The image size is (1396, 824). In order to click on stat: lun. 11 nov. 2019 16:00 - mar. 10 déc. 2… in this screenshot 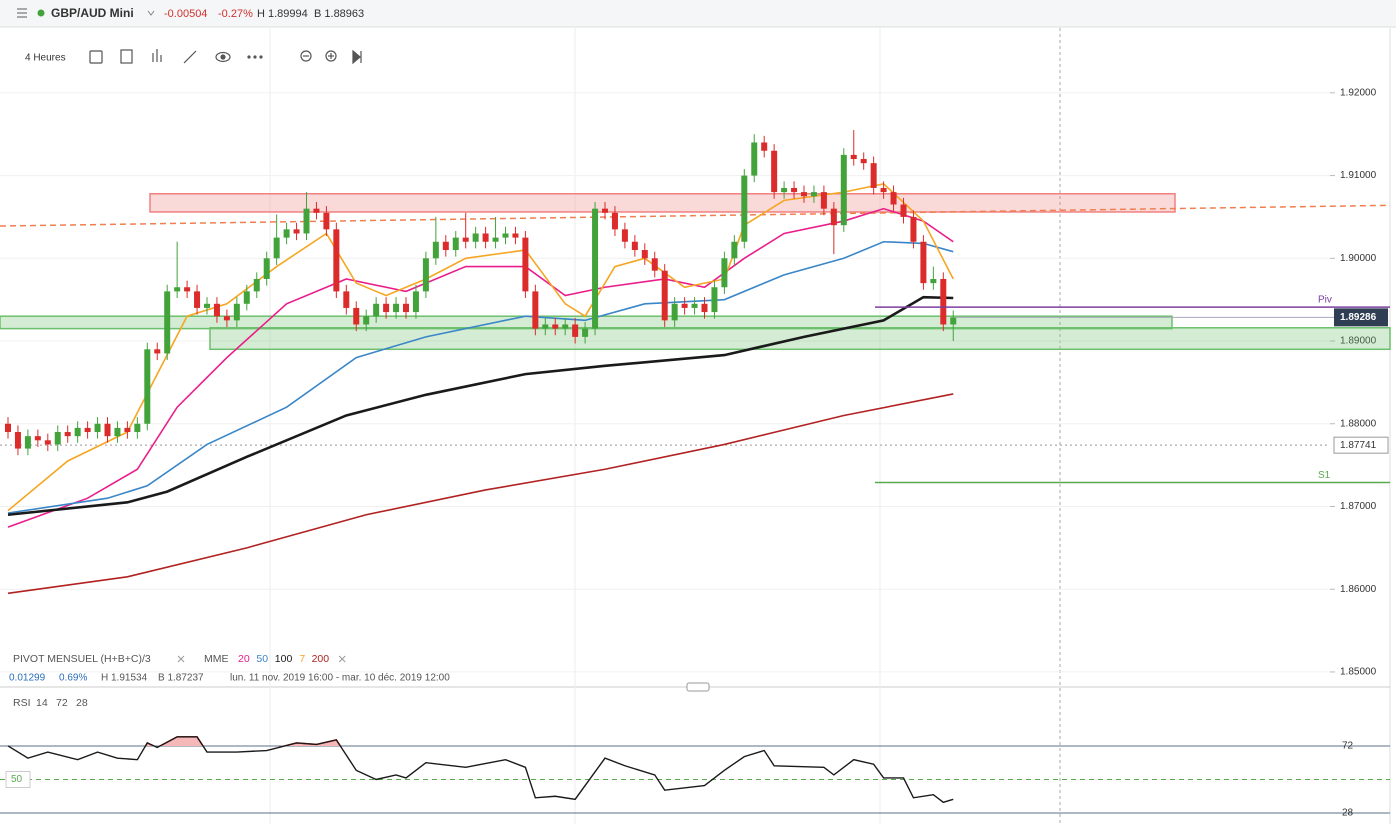, I will do `click(340, 678)`.